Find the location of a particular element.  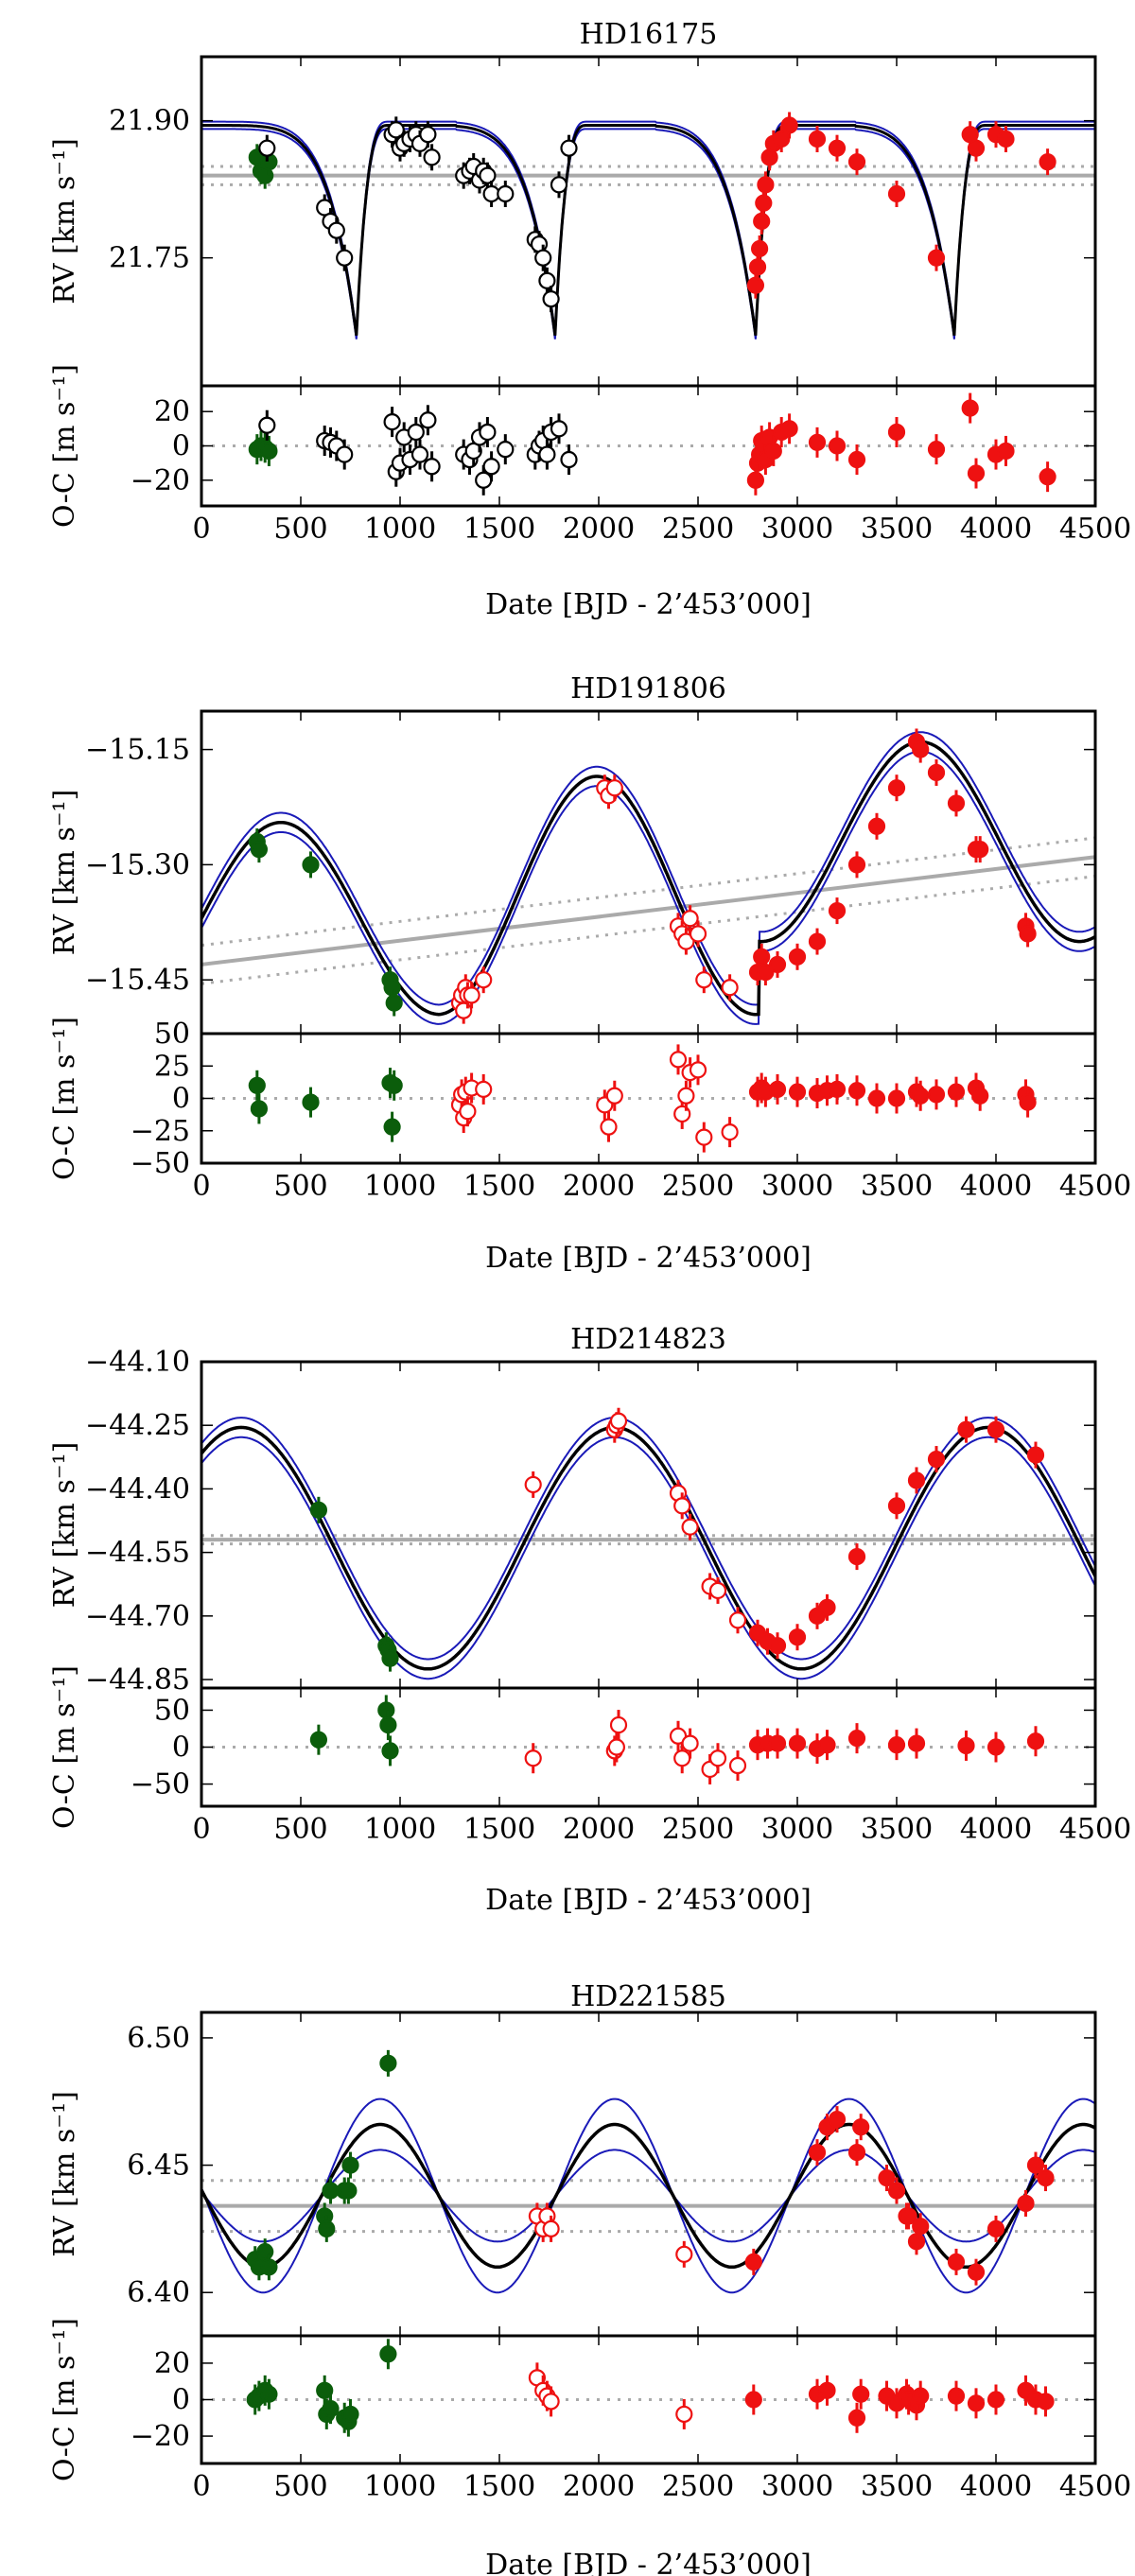

y-tick-label: −44.85 is located at coordinates (137, 1680).